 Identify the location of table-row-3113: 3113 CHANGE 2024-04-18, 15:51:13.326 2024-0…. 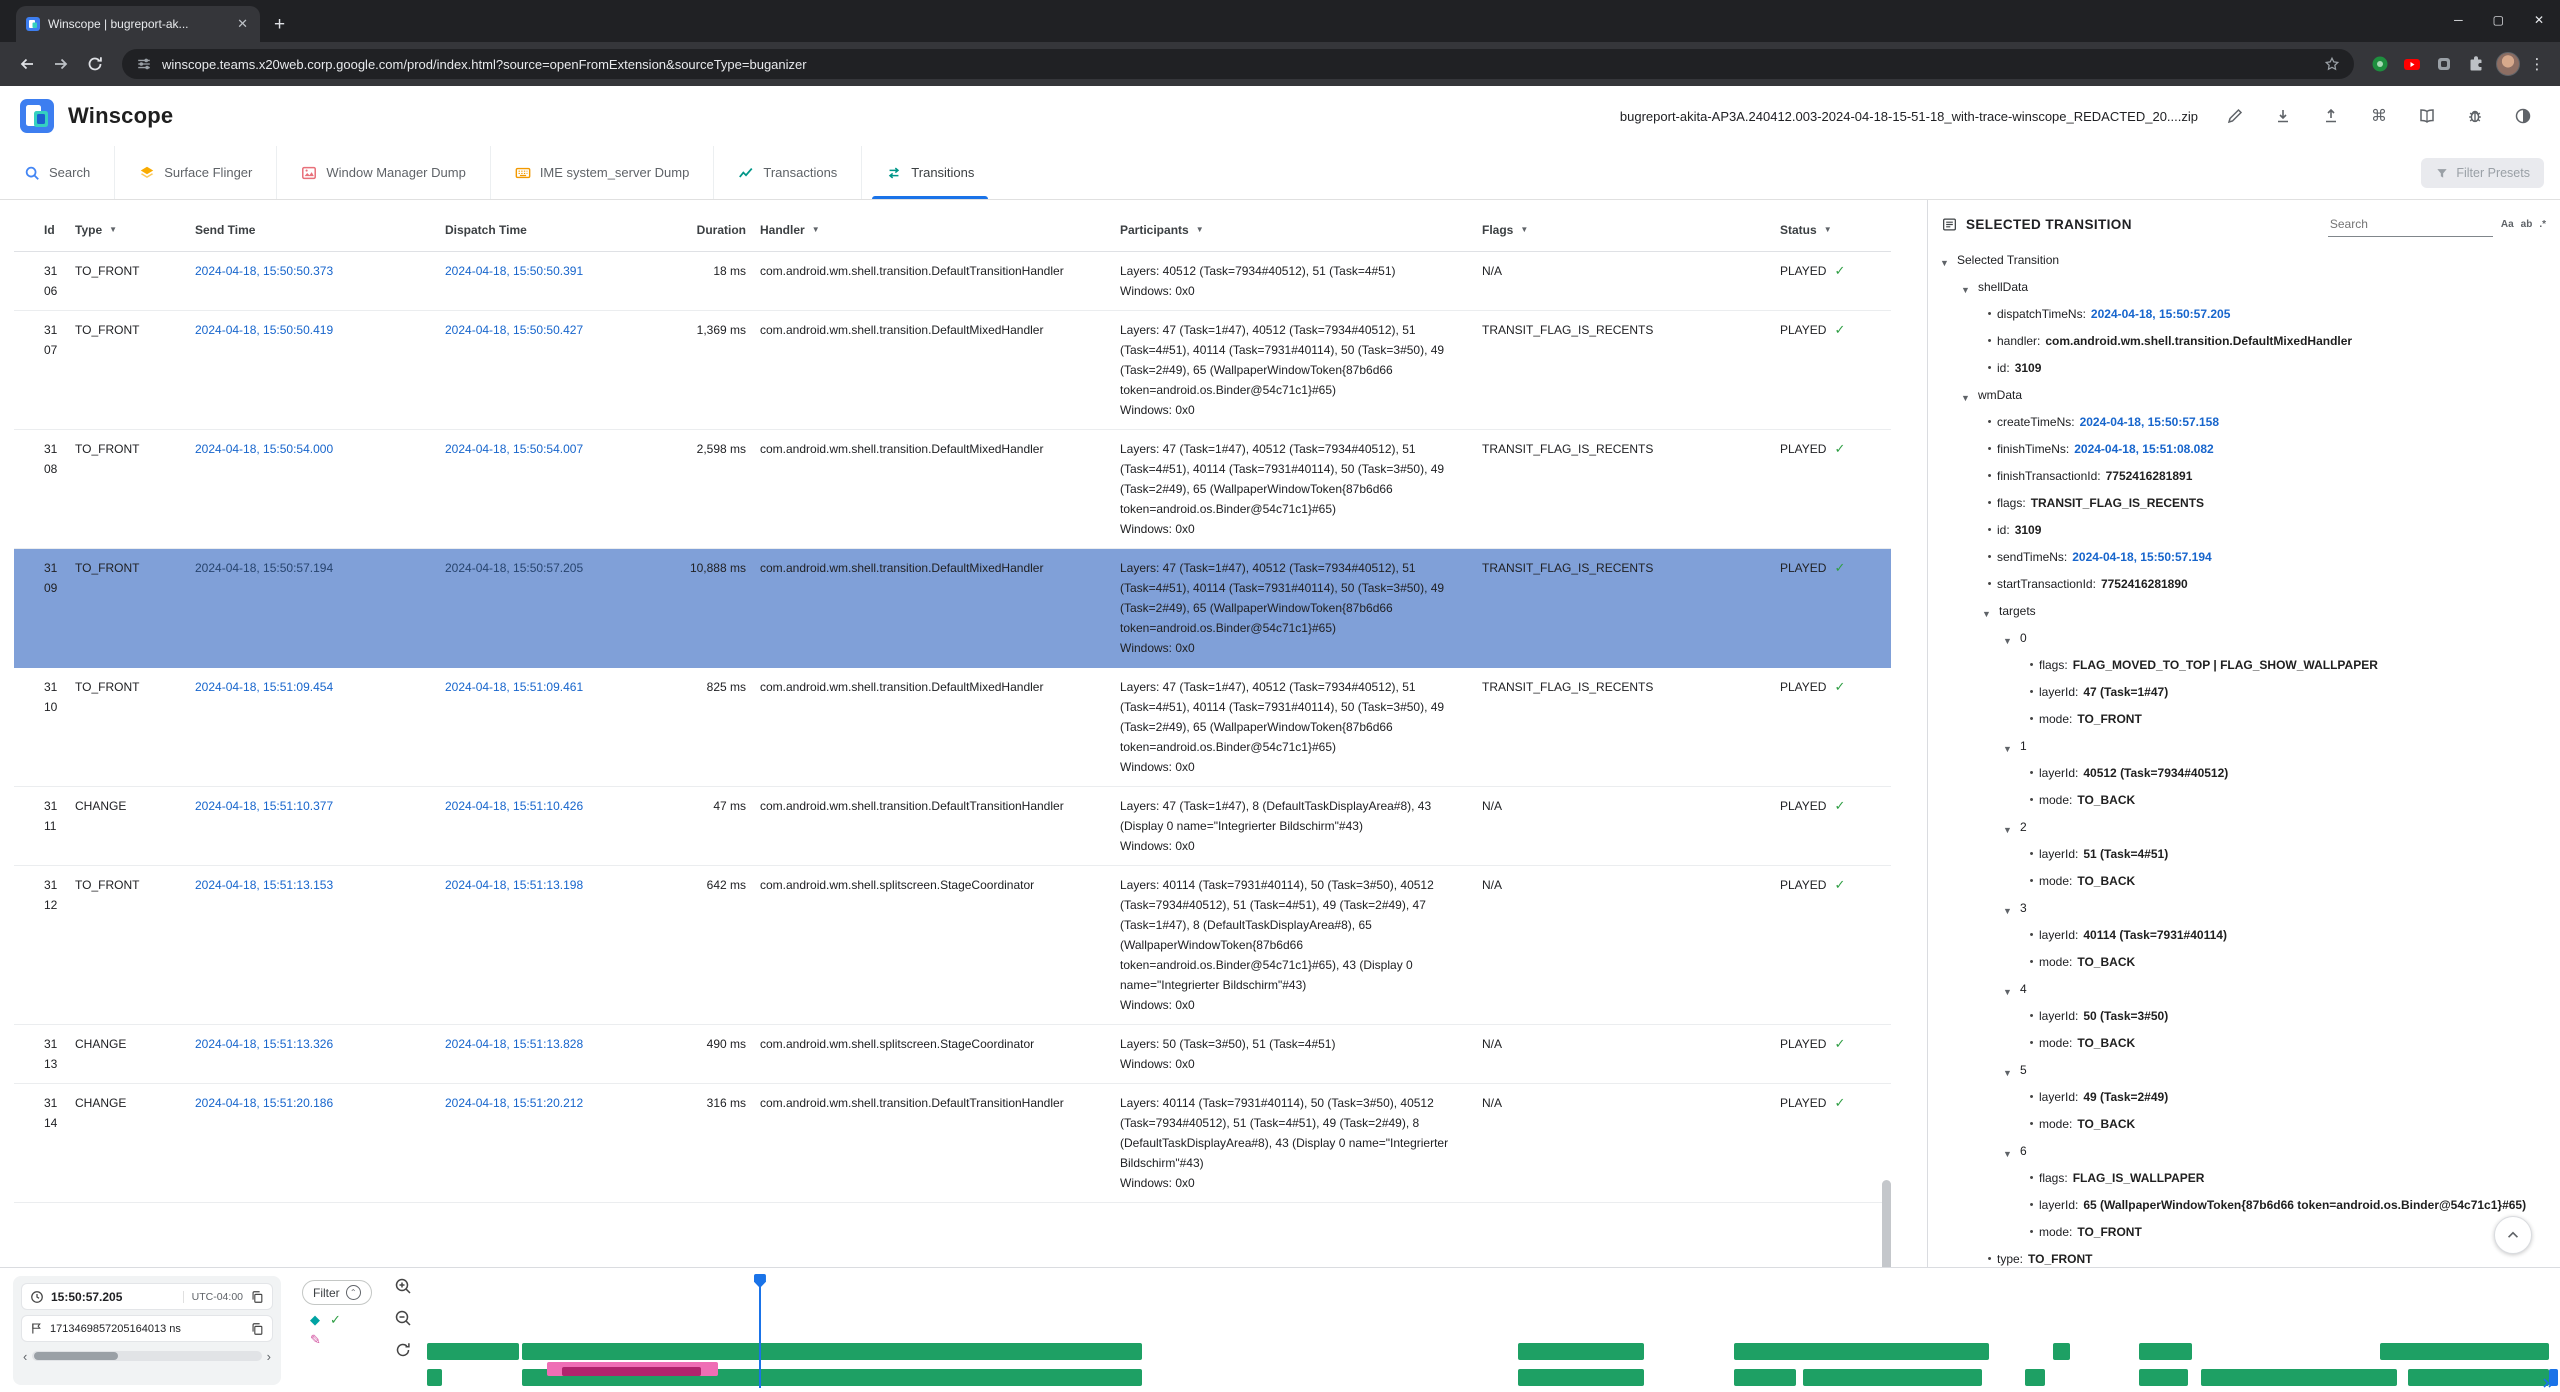
(952, 1054).